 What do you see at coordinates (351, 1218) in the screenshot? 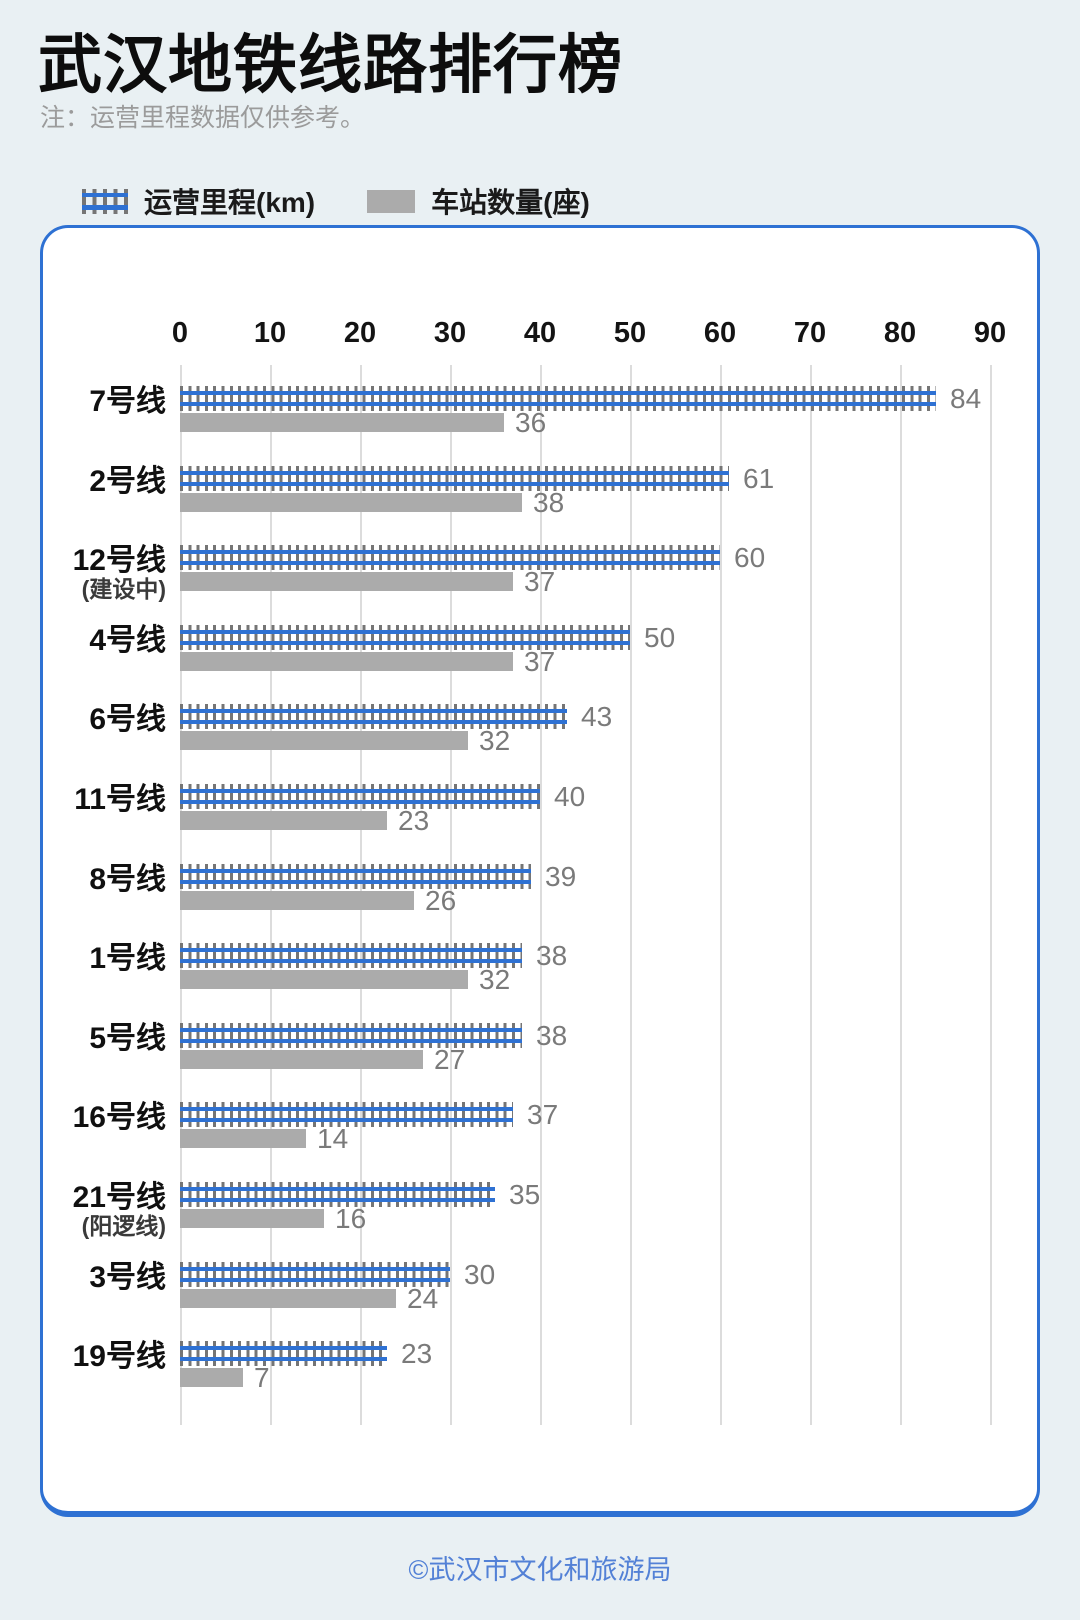
I see `station-count-value: 16` at bounding box center [351, 1218].